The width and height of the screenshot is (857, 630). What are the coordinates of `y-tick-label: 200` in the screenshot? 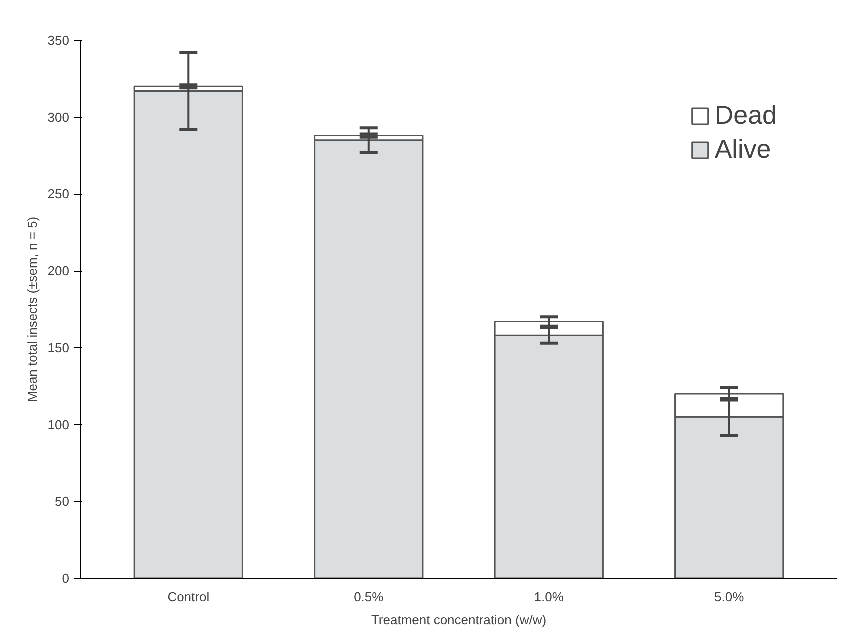 It's located at (59, 271).